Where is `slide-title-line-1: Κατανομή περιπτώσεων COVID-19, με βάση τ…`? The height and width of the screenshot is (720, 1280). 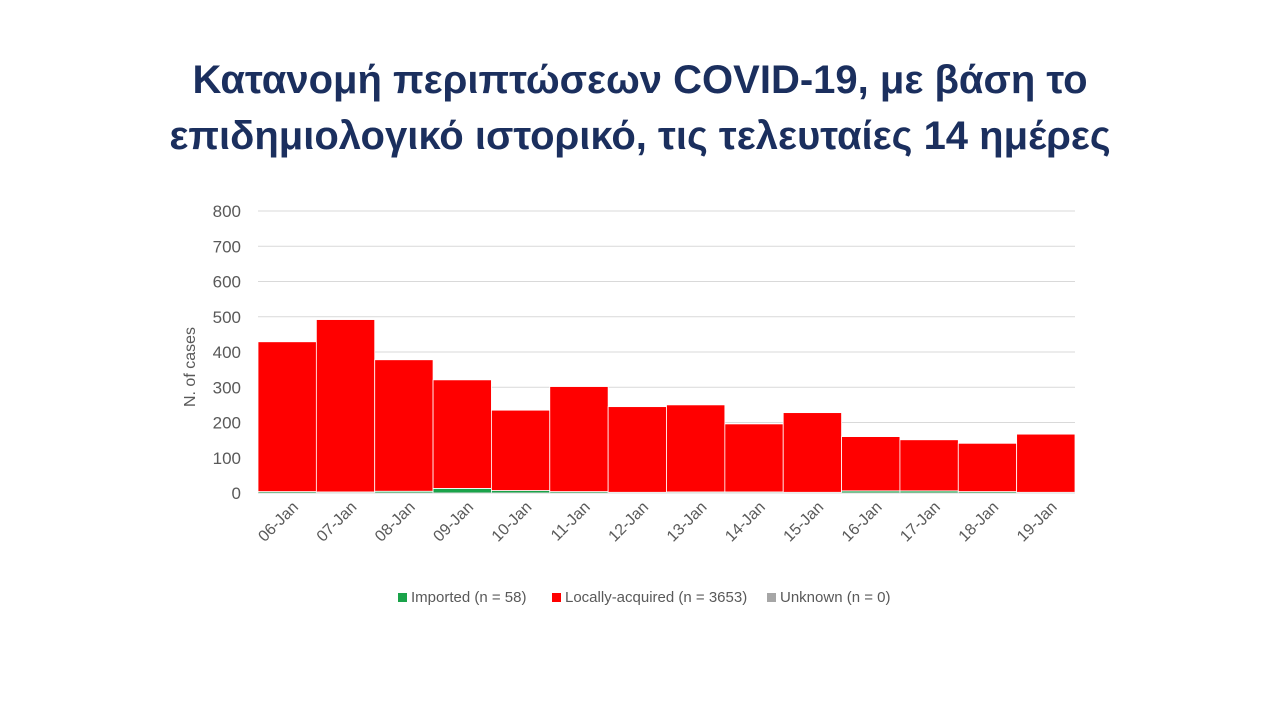
slide-title-line-1: Κατανομή περιπτώσεων COVID-19, με βάση τ… is located at coordinates (640, 80).